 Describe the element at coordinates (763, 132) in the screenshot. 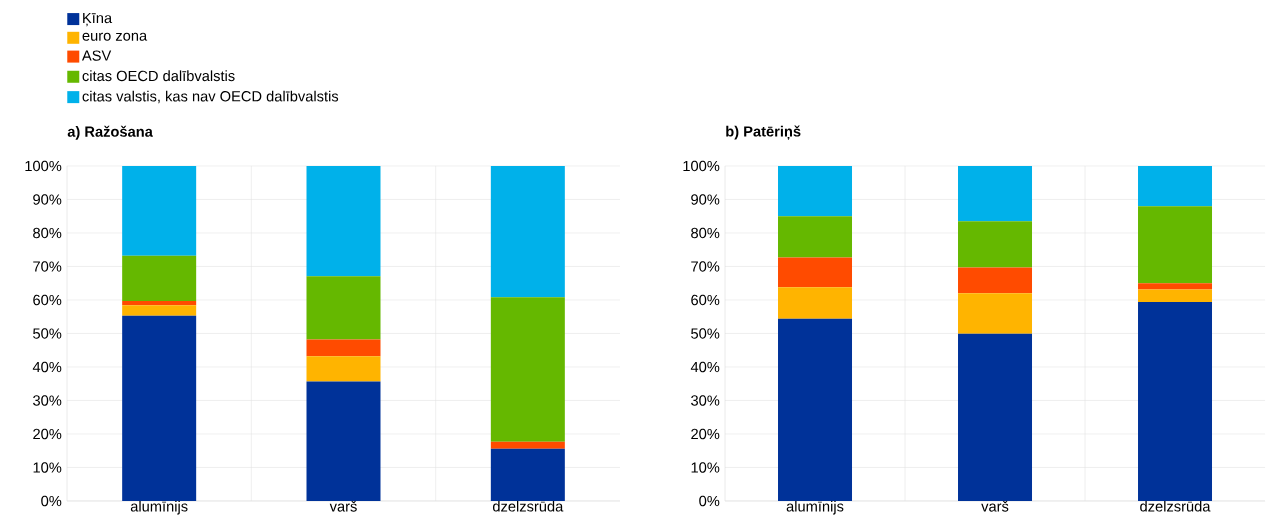

I see `chart-title: b) Patēriņš` at that location.